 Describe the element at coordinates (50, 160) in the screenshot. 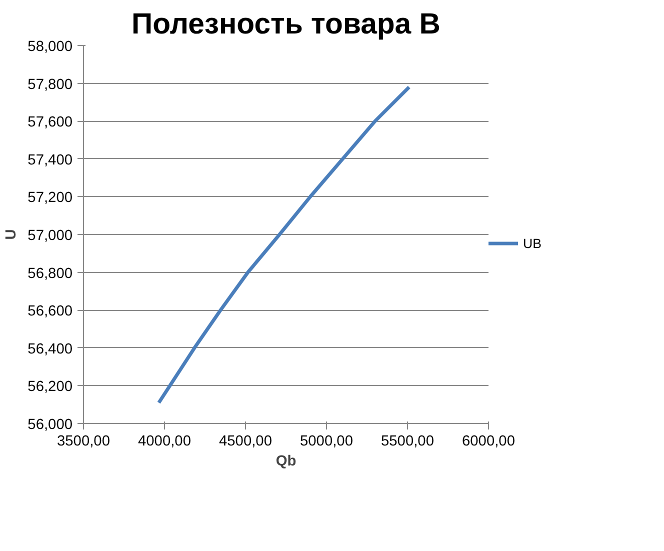

I see `y-tick-label: 57,400` at that location.